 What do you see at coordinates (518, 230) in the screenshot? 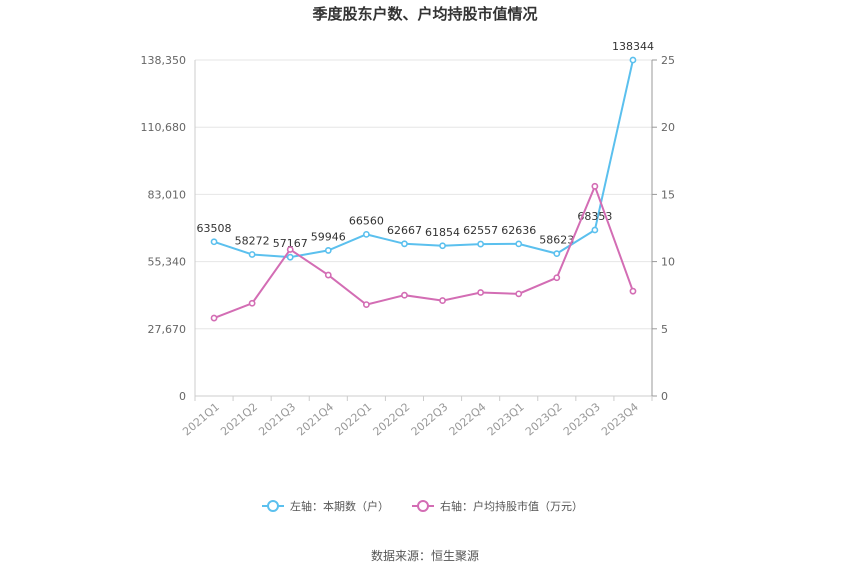
I see `data-label: 62636` at bounding box center [518, 230].